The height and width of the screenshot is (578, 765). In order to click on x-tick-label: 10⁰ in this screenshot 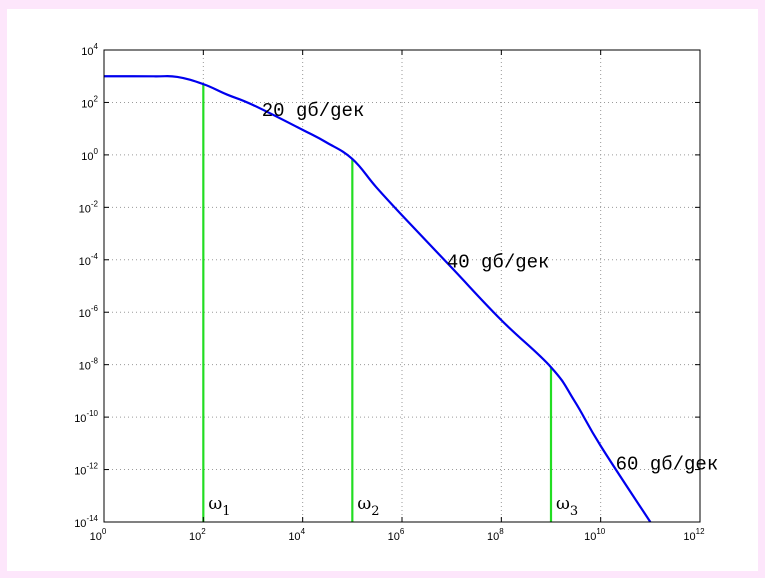, I will do `click(98, 535)`.